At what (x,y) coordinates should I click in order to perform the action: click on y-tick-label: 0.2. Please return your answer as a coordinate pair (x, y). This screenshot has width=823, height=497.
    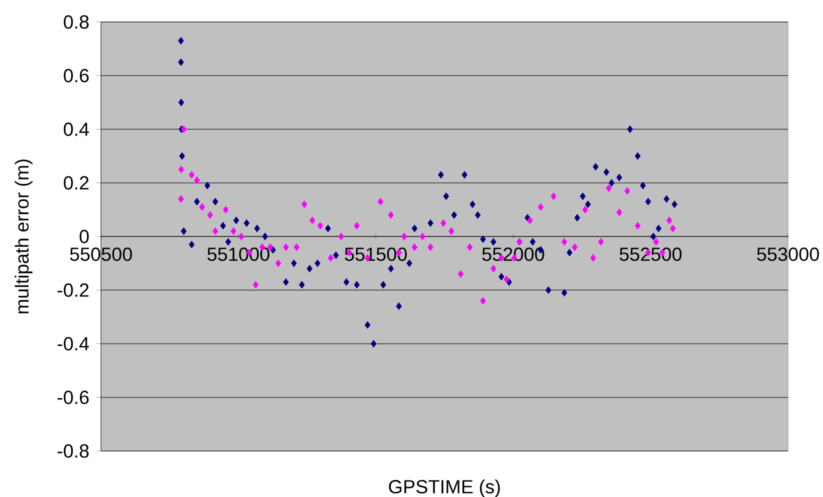
    Looking at the image, I should click on (76, 183).